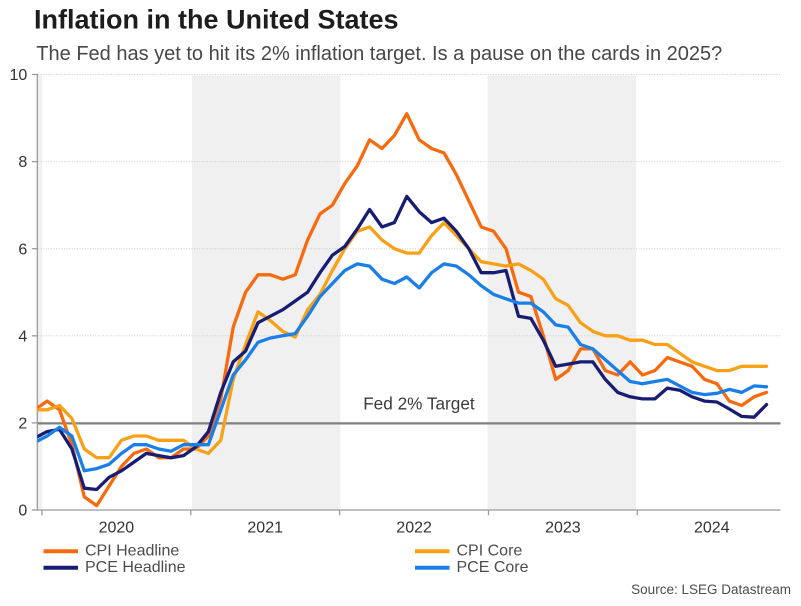  Describe the element at coordinates (419, 404) in the screenshot. I see `svg-text: Fed 2% Target` at that location.